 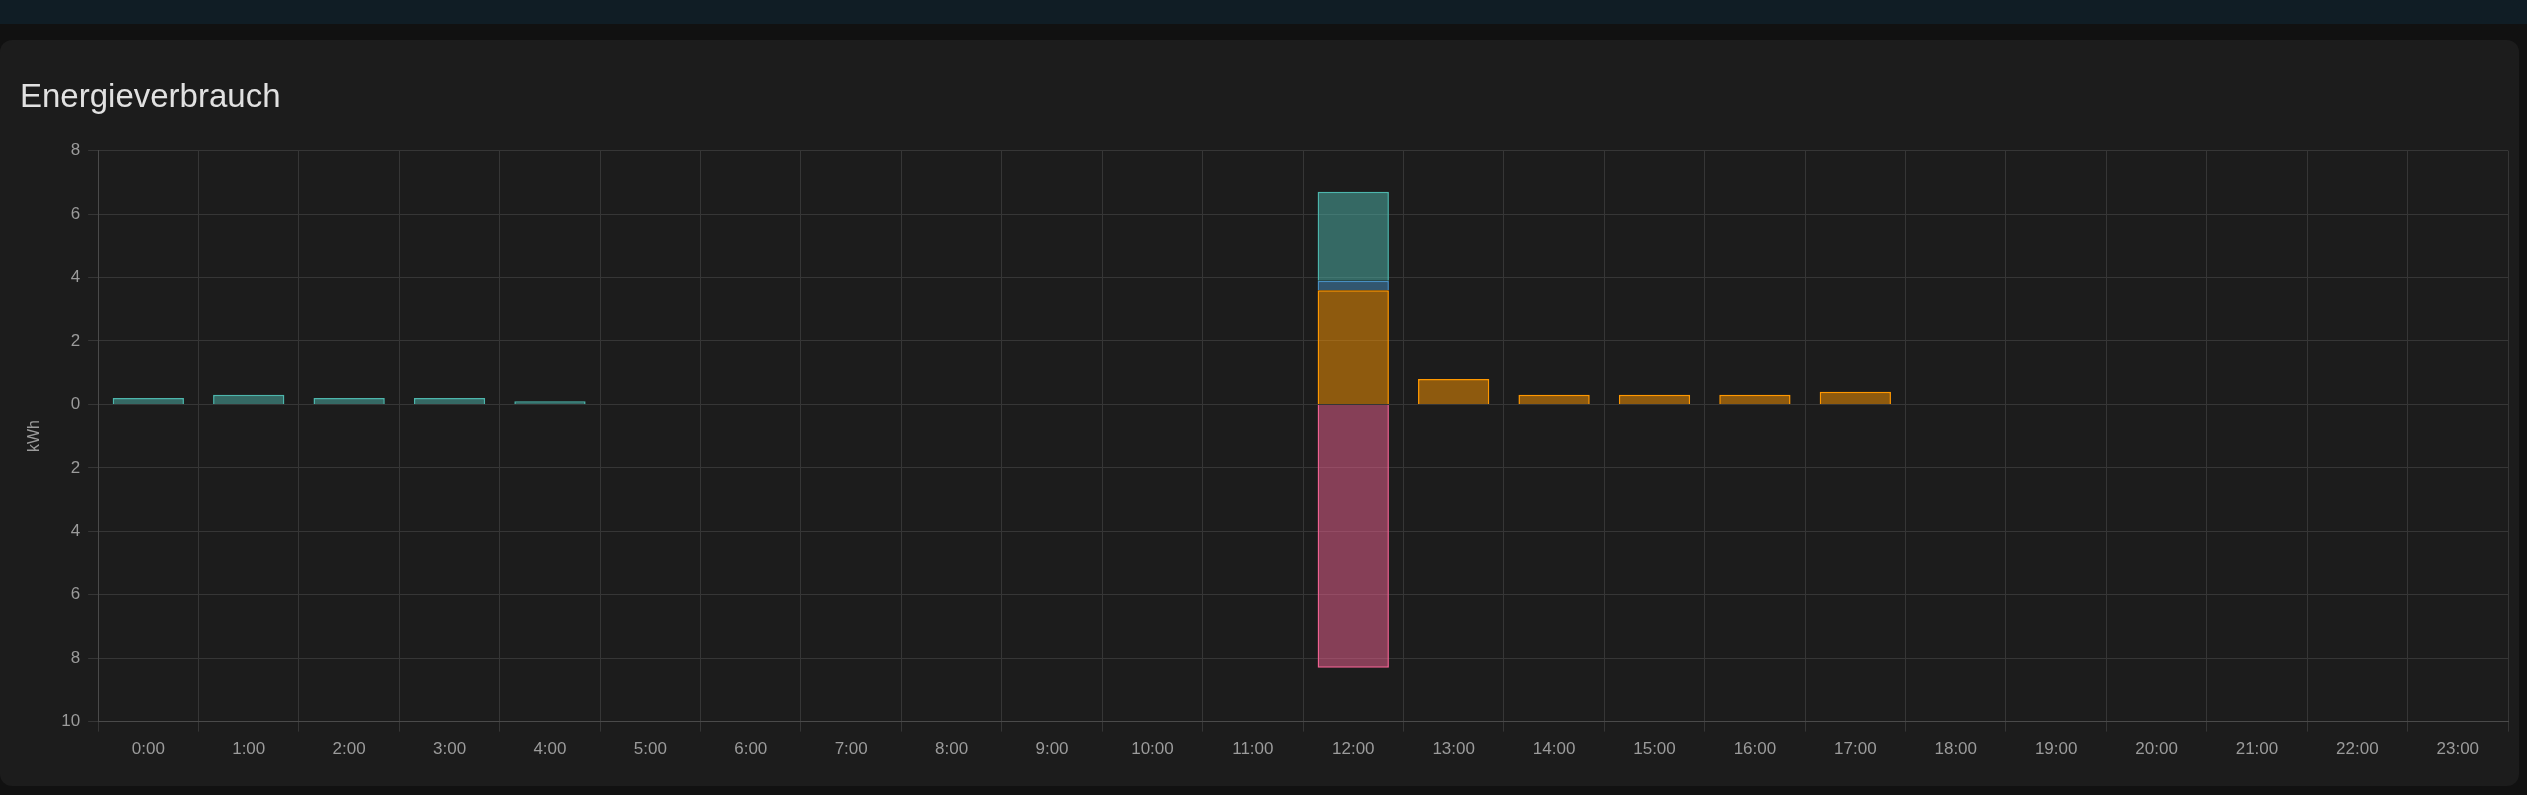 I want to click on x-tick-label: 23:00, so click(x=2458, y=749).